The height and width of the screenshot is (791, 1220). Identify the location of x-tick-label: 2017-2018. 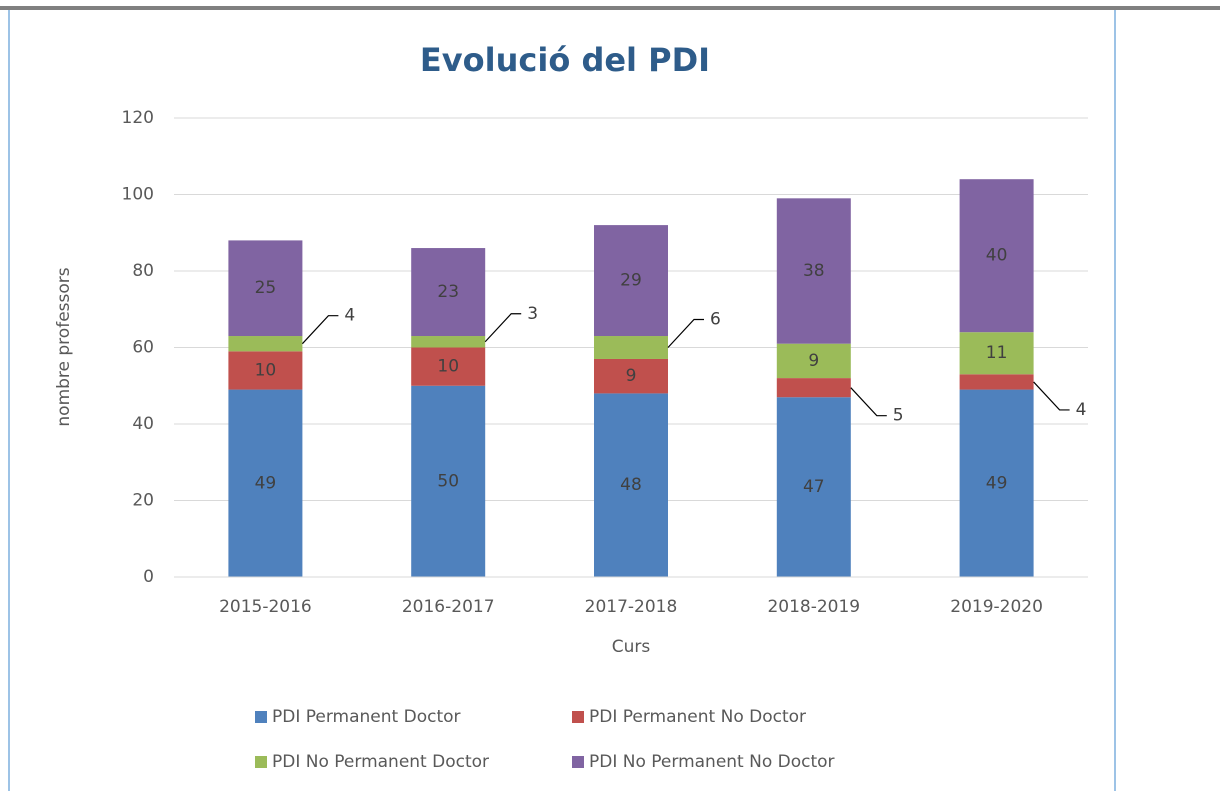
(631, 607).